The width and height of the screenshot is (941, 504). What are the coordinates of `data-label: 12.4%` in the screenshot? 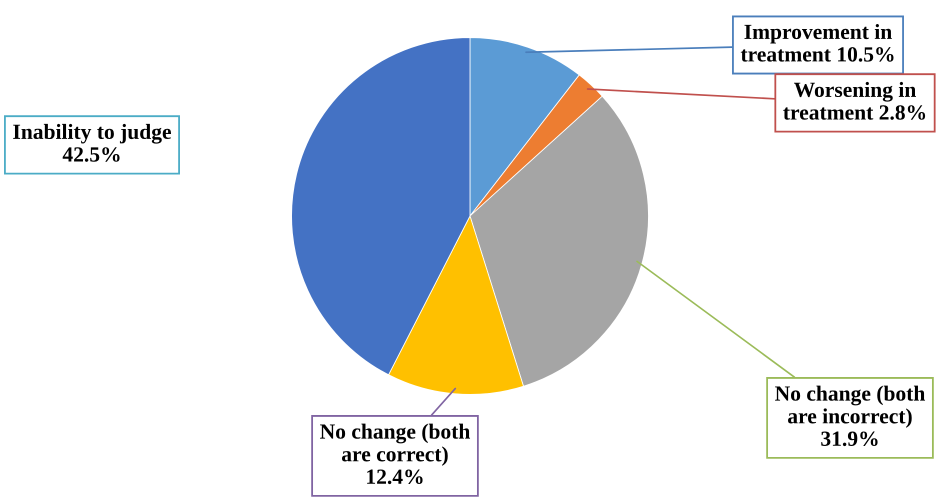 It's located at (395, 476).